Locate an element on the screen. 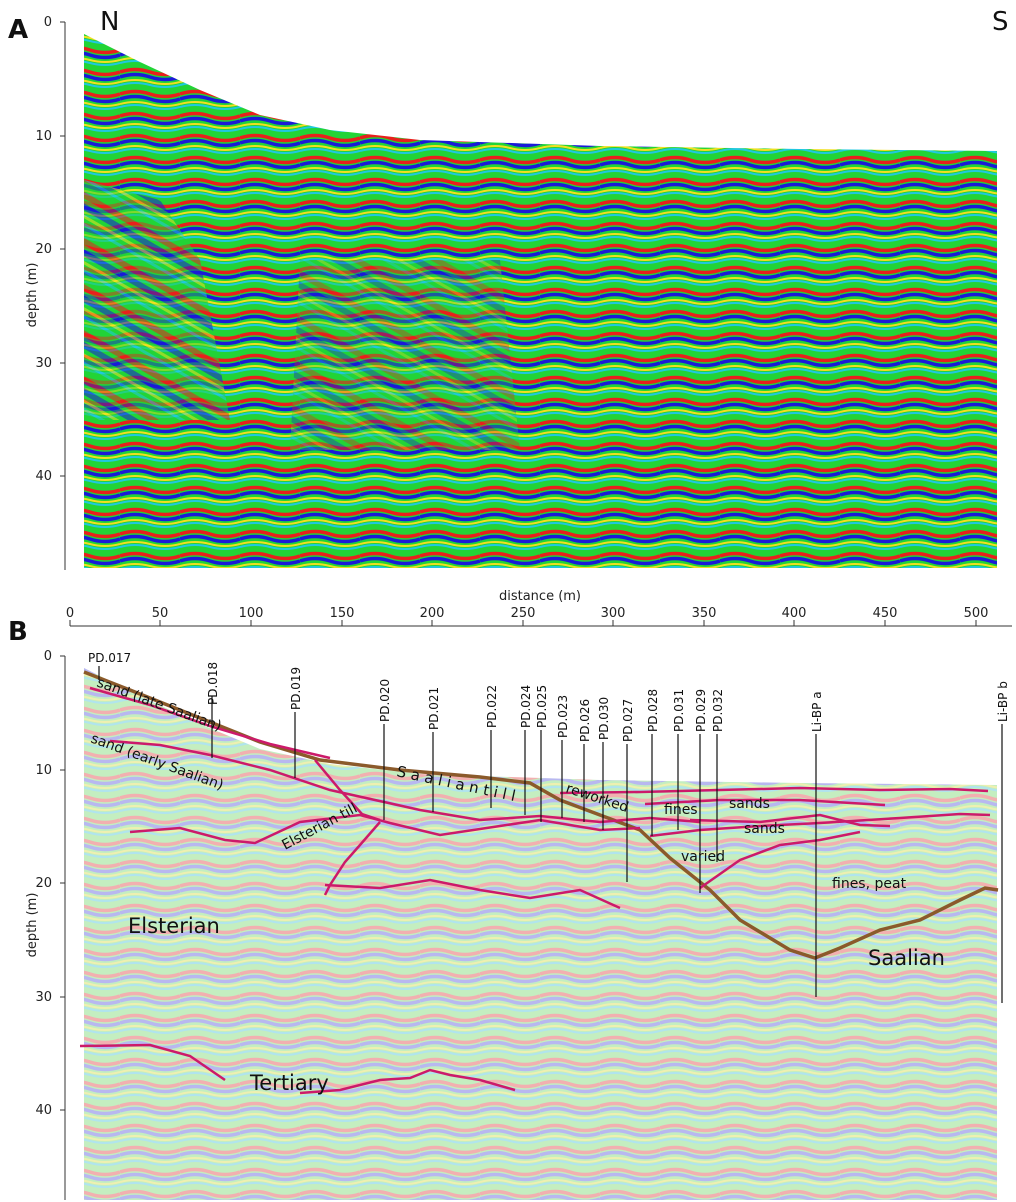  panel-b-letter: B is located at coordinates (18, 632).